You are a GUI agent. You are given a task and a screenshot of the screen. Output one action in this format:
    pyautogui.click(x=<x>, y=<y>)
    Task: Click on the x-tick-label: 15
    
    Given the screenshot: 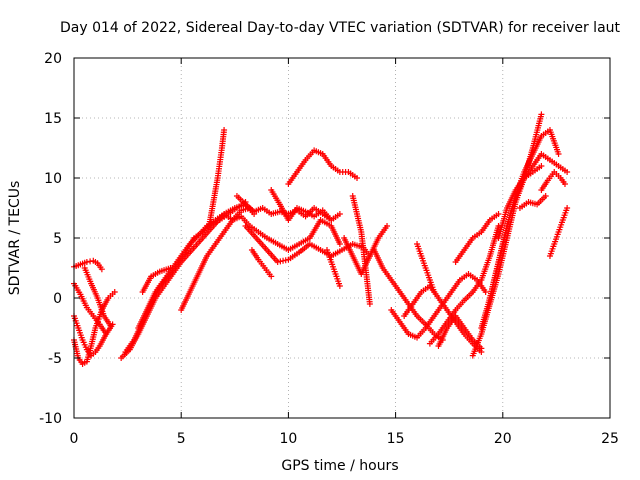 What is the action you would take?
    pyautogui.click(x=396, y=439)
    